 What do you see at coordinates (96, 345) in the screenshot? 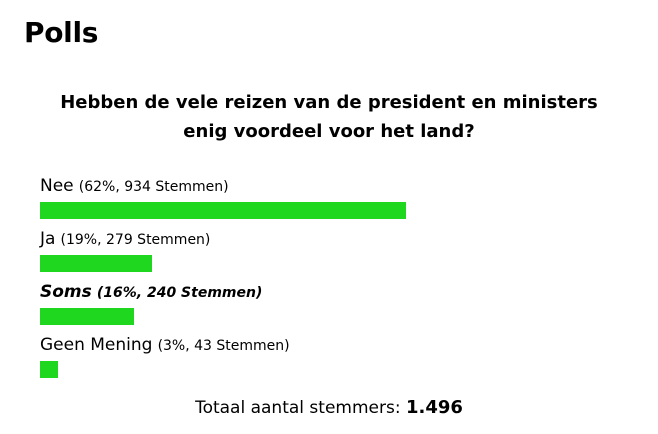
I see `poll-option-name: Geen Mening` at bounding box center [96, 345].